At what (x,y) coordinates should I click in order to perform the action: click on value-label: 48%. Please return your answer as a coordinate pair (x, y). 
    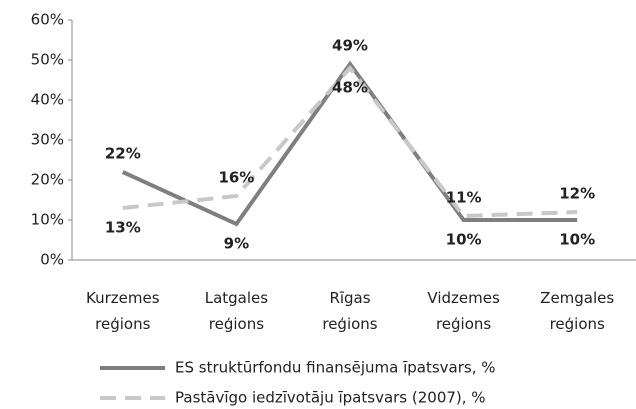
    Looking at the image, I should click on (350, 88).